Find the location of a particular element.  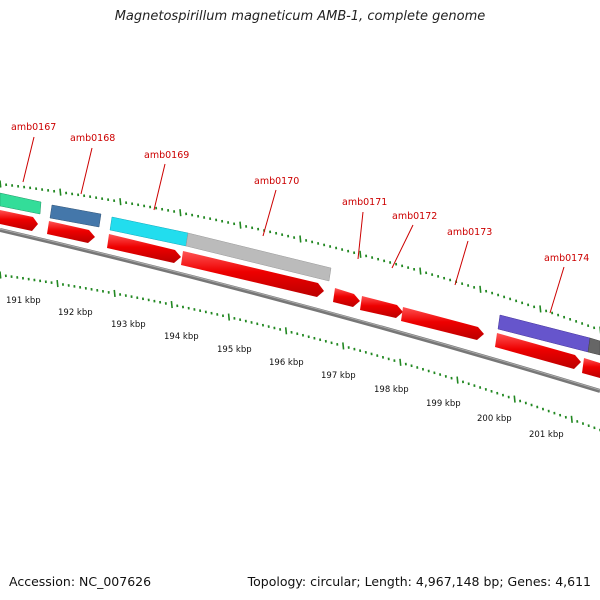

scale-label: 200 kbp is located at coordinates (494, 419).